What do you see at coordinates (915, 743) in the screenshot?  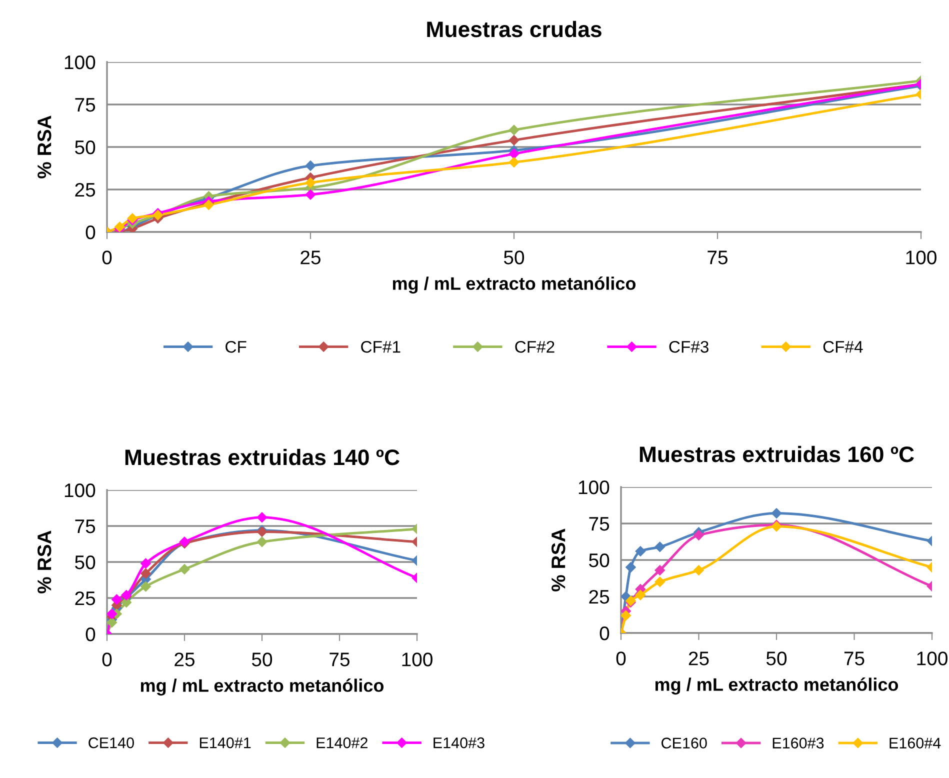 I see `legend-label: E160#4` at bounding box center [915, 743].